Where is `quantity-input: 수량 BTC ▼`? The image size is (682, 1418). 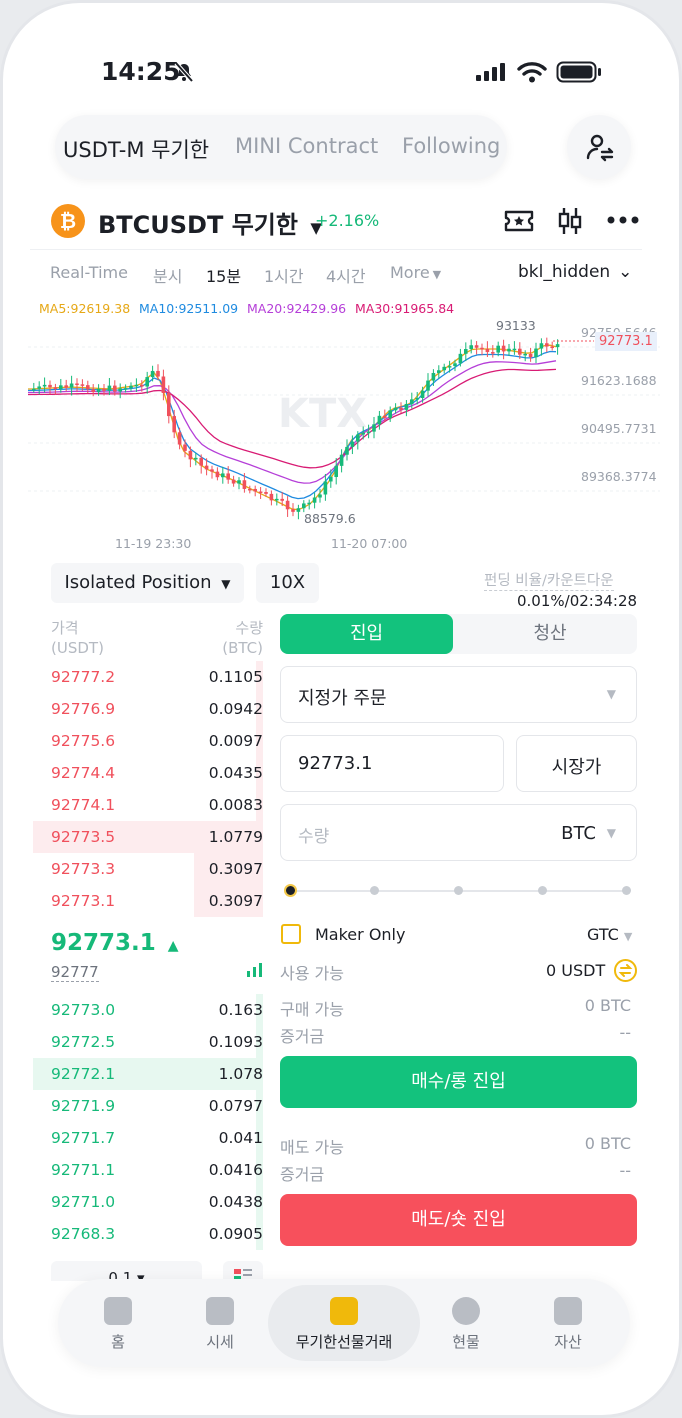
quantity-input: 수량 BTC ▼ is located at coordinates (458, 832).